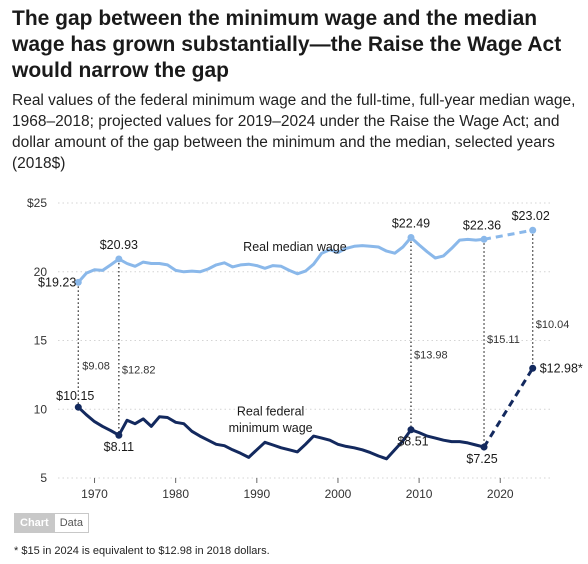 The image size is (588, 564). What do you see at coordinates (96, 366) in the screenshot?
I see `gap-label: $9.08` at bounding box center [96, 366].